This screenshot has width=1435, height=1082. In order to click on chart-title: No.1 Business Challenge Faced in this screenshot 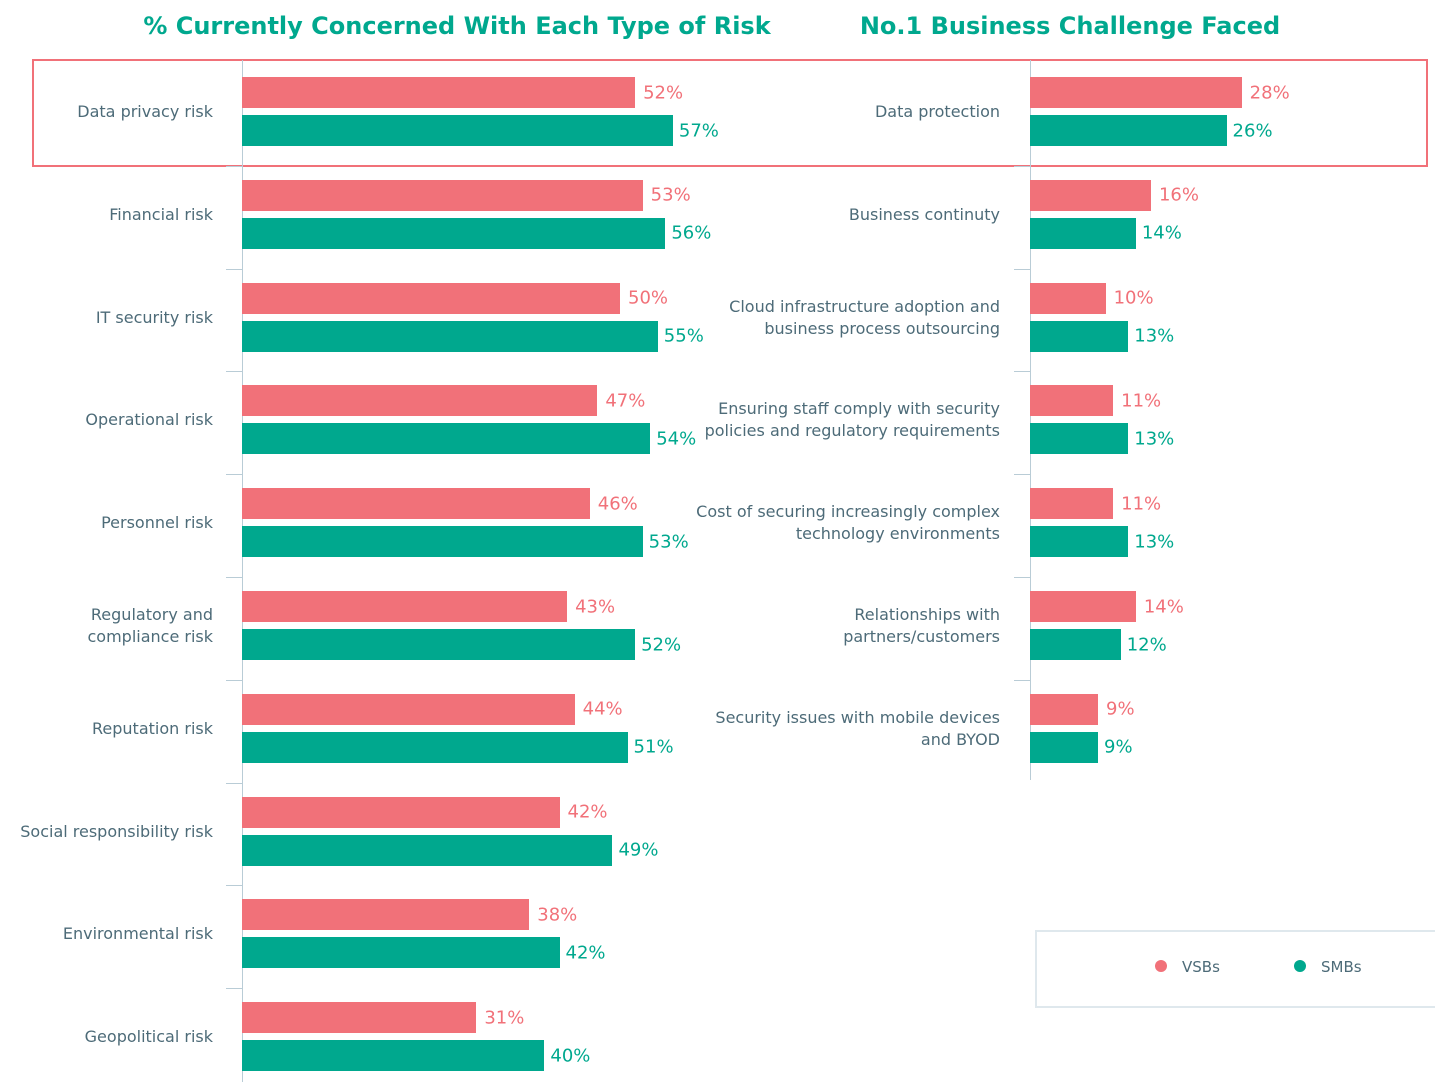, I will do `click(1070, 26)`.